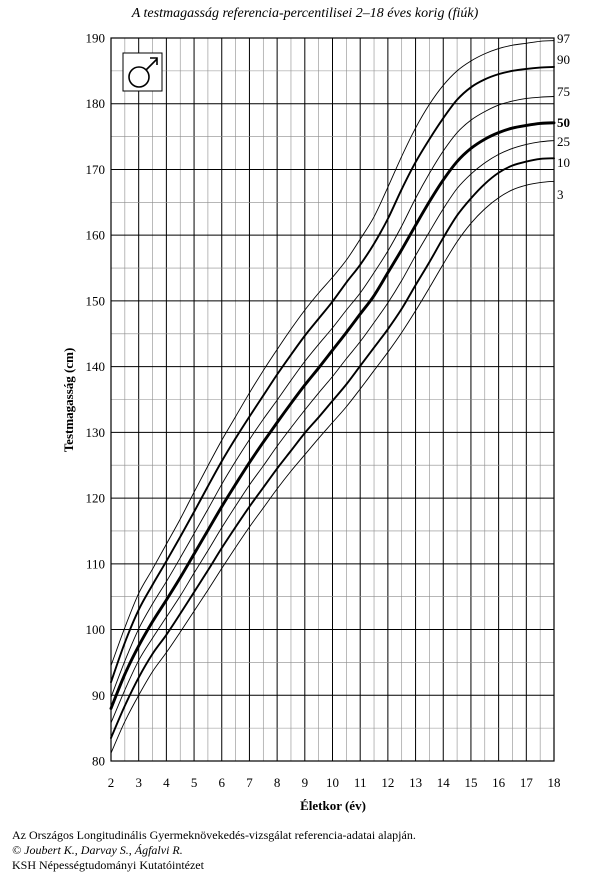 This screenshot has width=600, height=883. Describe the element at coordinates (563, 162) in the screenshot. I see `percentile-label-p10: 10` at that location.